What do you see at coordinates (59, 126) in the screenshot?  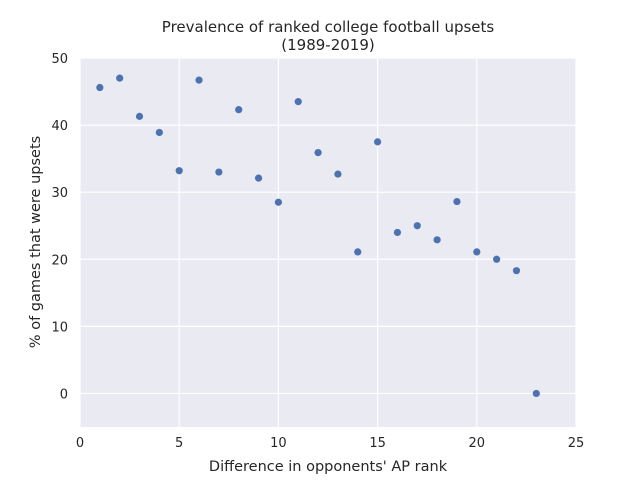 I see `y-tick-label: 40` at bounding box center [59, 126].